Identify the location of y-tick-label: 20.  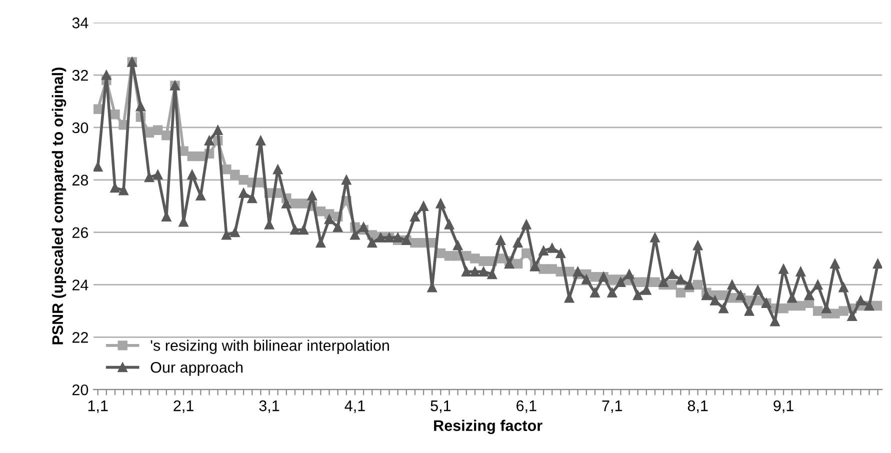
(80, 390).